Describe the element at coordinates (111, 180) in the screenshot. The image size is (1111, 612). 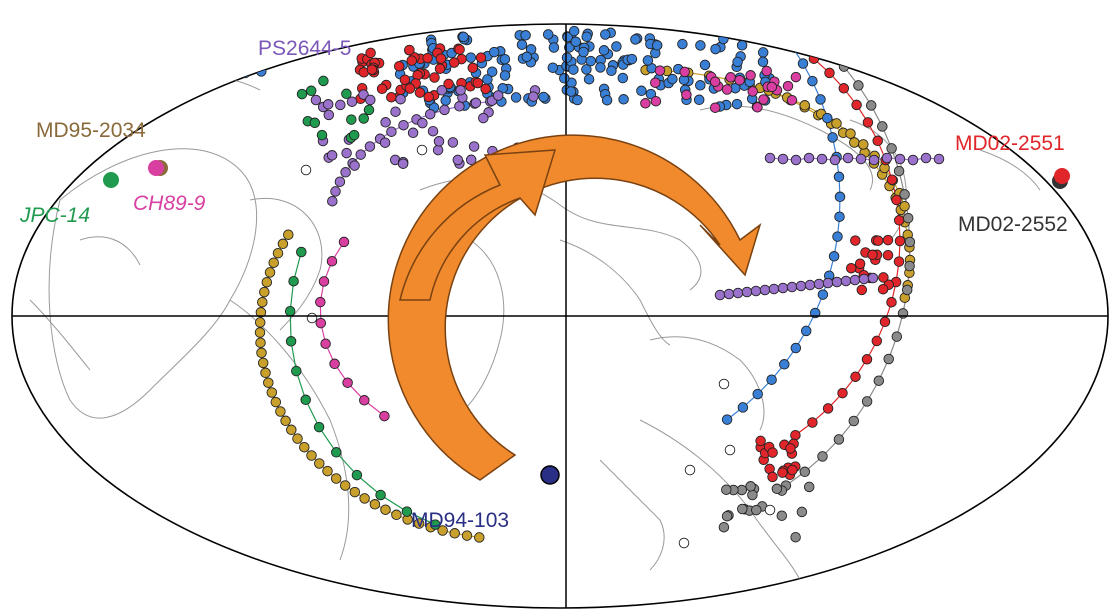
I see `jpc14-dot` at that location.